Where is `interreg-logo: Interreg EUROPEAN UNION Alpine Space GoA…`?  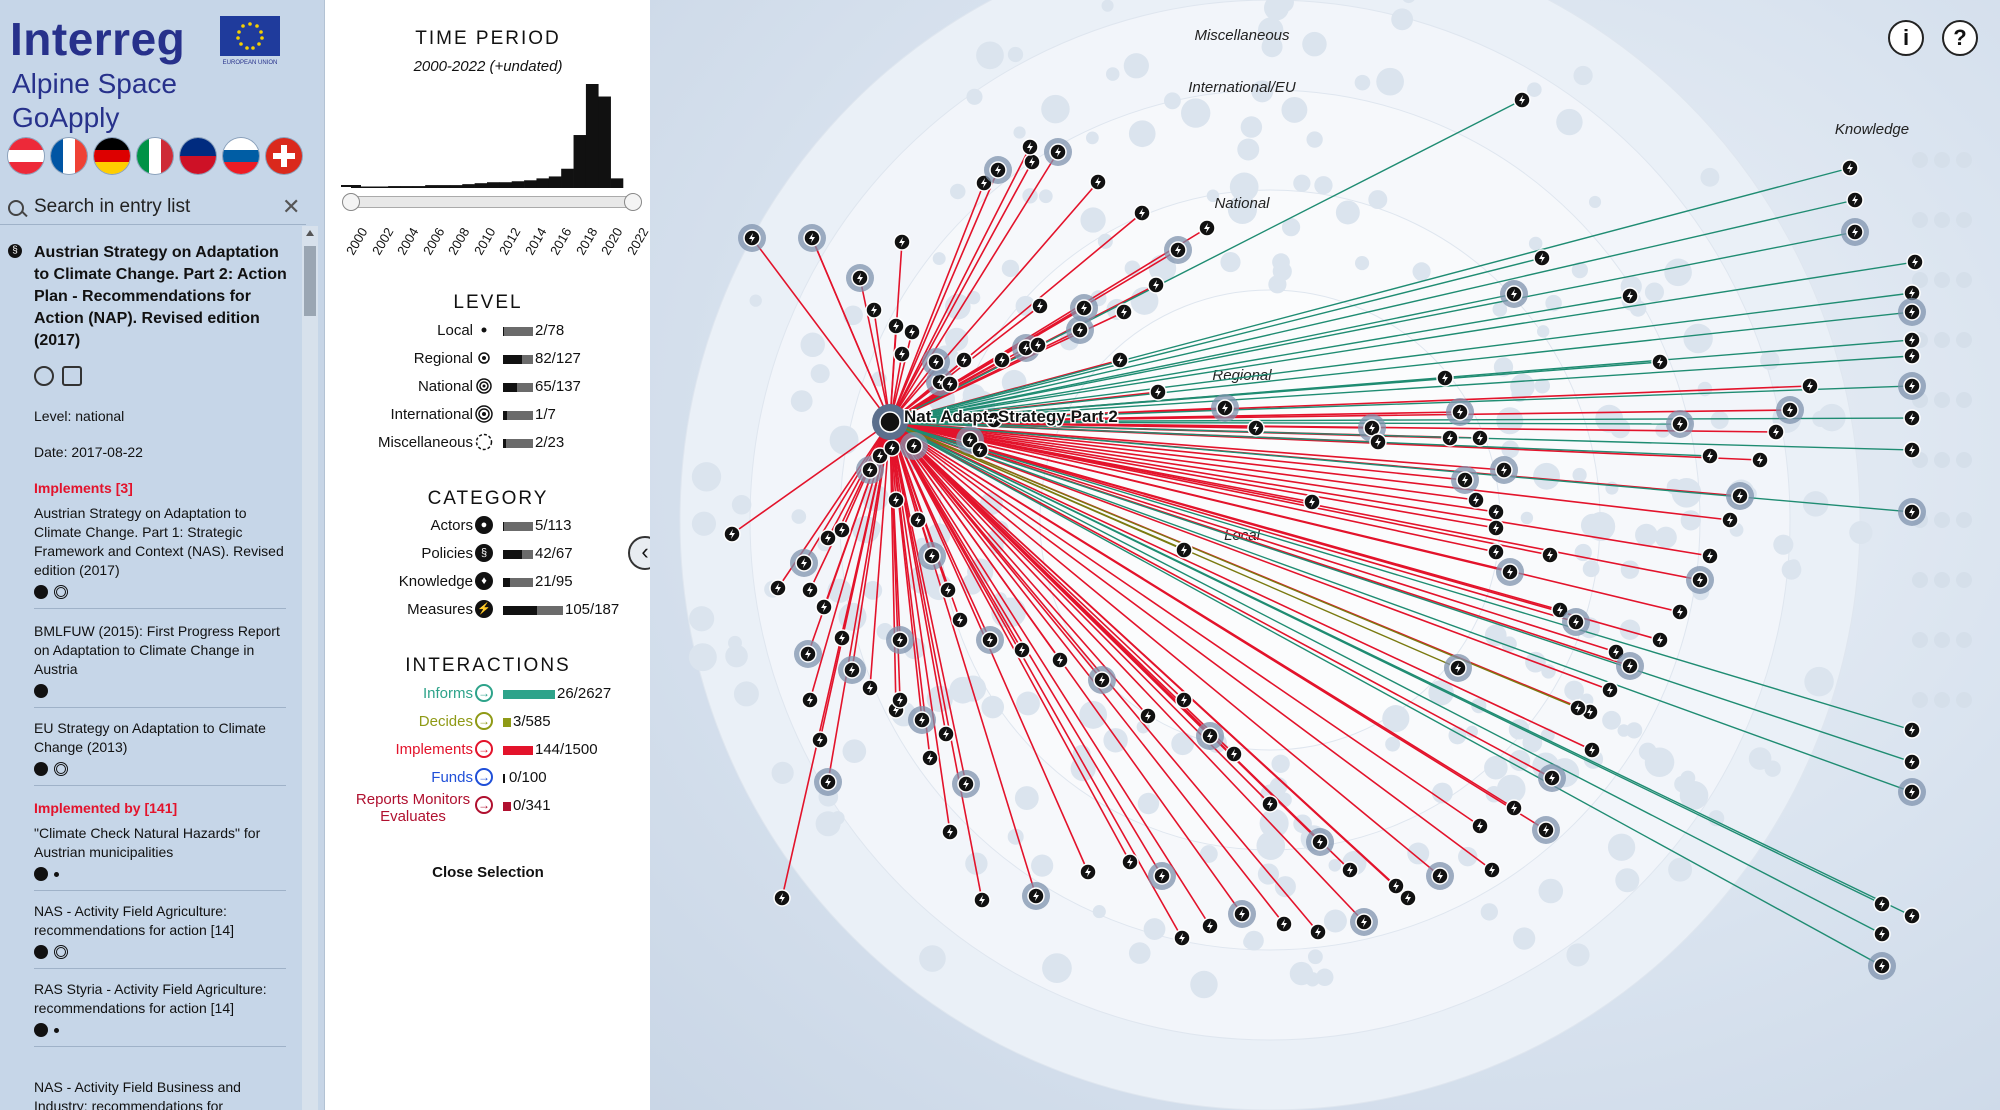 interreg-logo: Interreg EUROPEAN UNION Alpine Space GoA… is located at coordinates (155, 72).